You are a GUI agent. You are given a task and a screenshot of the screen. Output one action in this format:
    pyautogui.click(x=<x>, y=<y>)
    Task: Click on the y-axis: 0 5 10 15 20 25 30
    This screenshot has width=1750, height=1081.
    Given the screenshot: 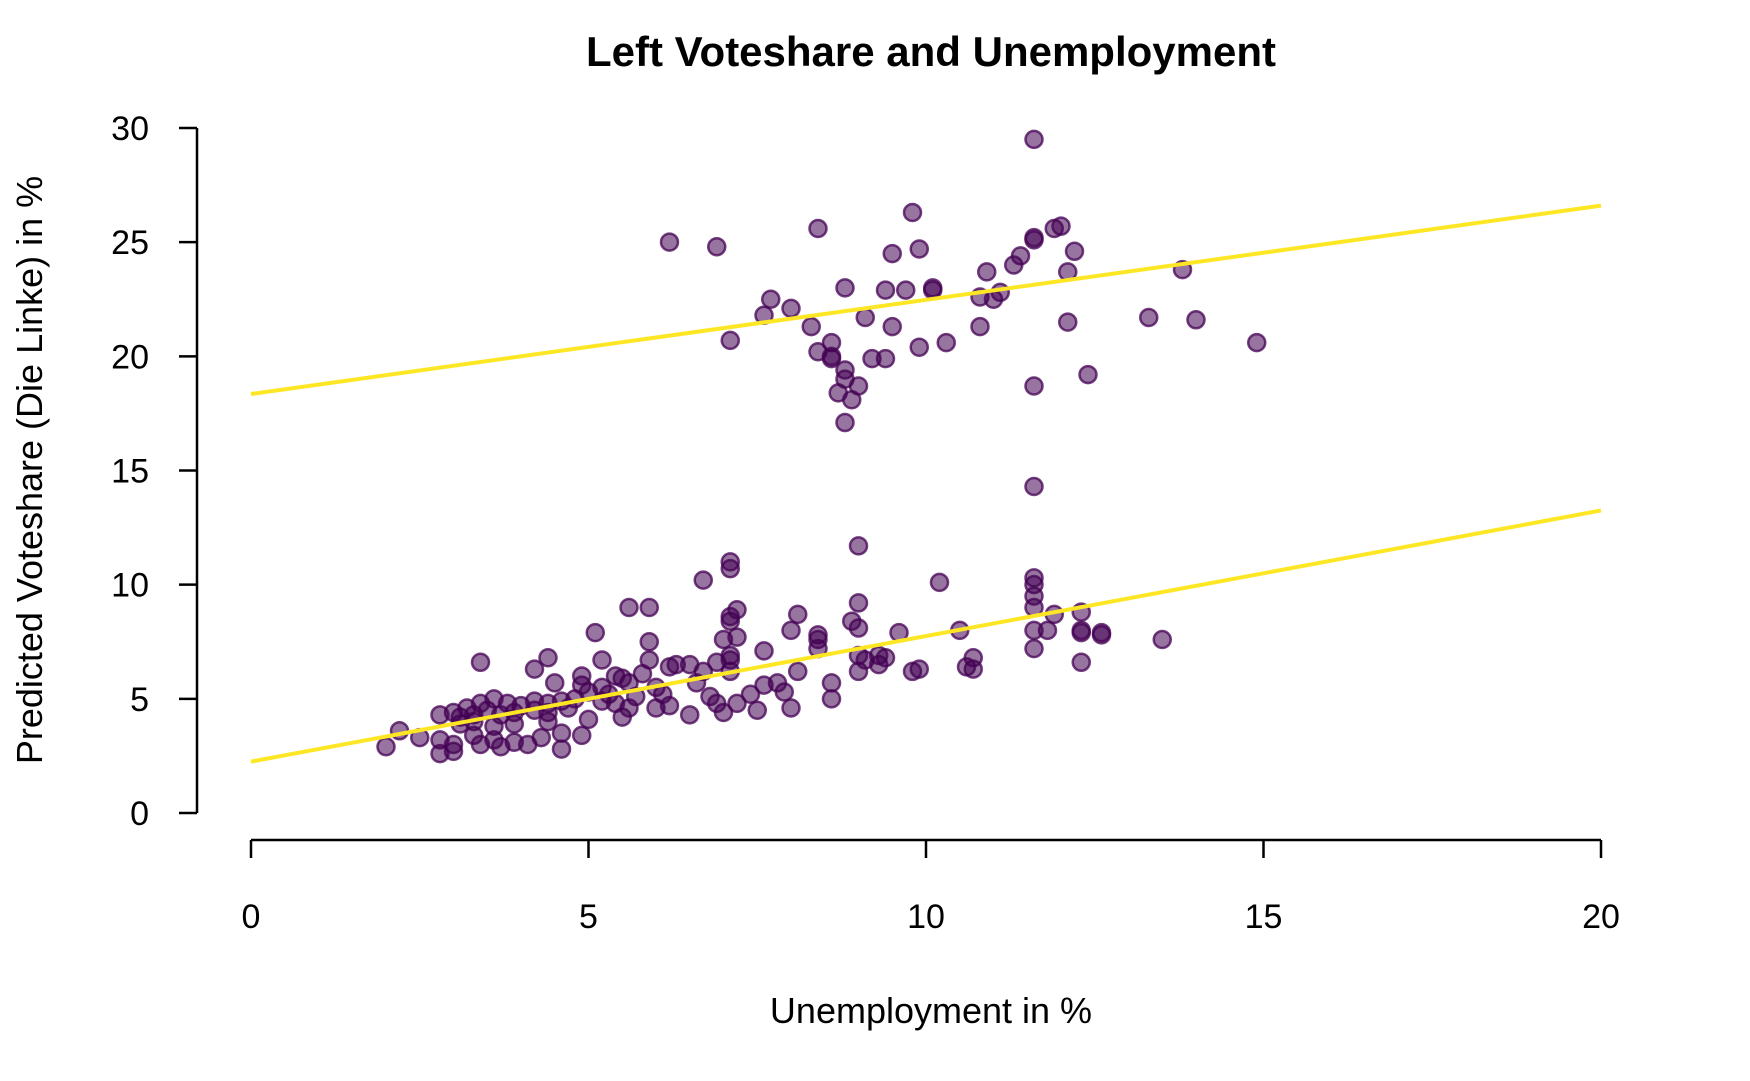 What is the action you would take?
    pyautogui.click(x=155, y=471)
    